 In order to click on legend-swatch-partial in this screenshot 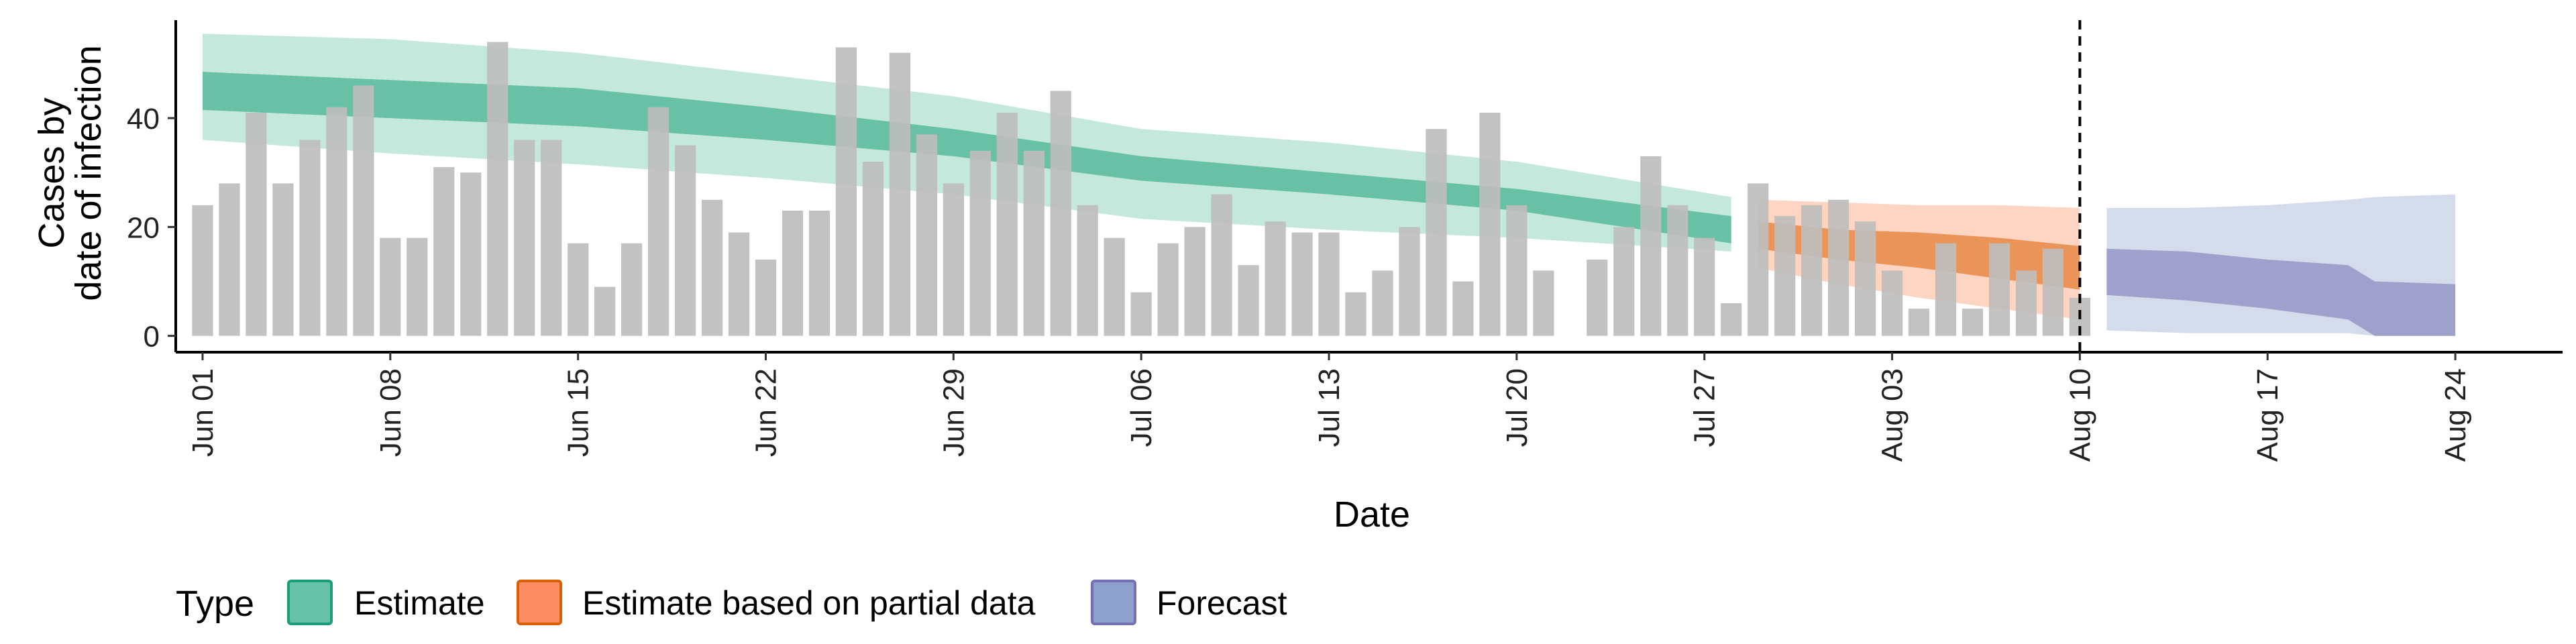, I will do `click(539, 602)`.